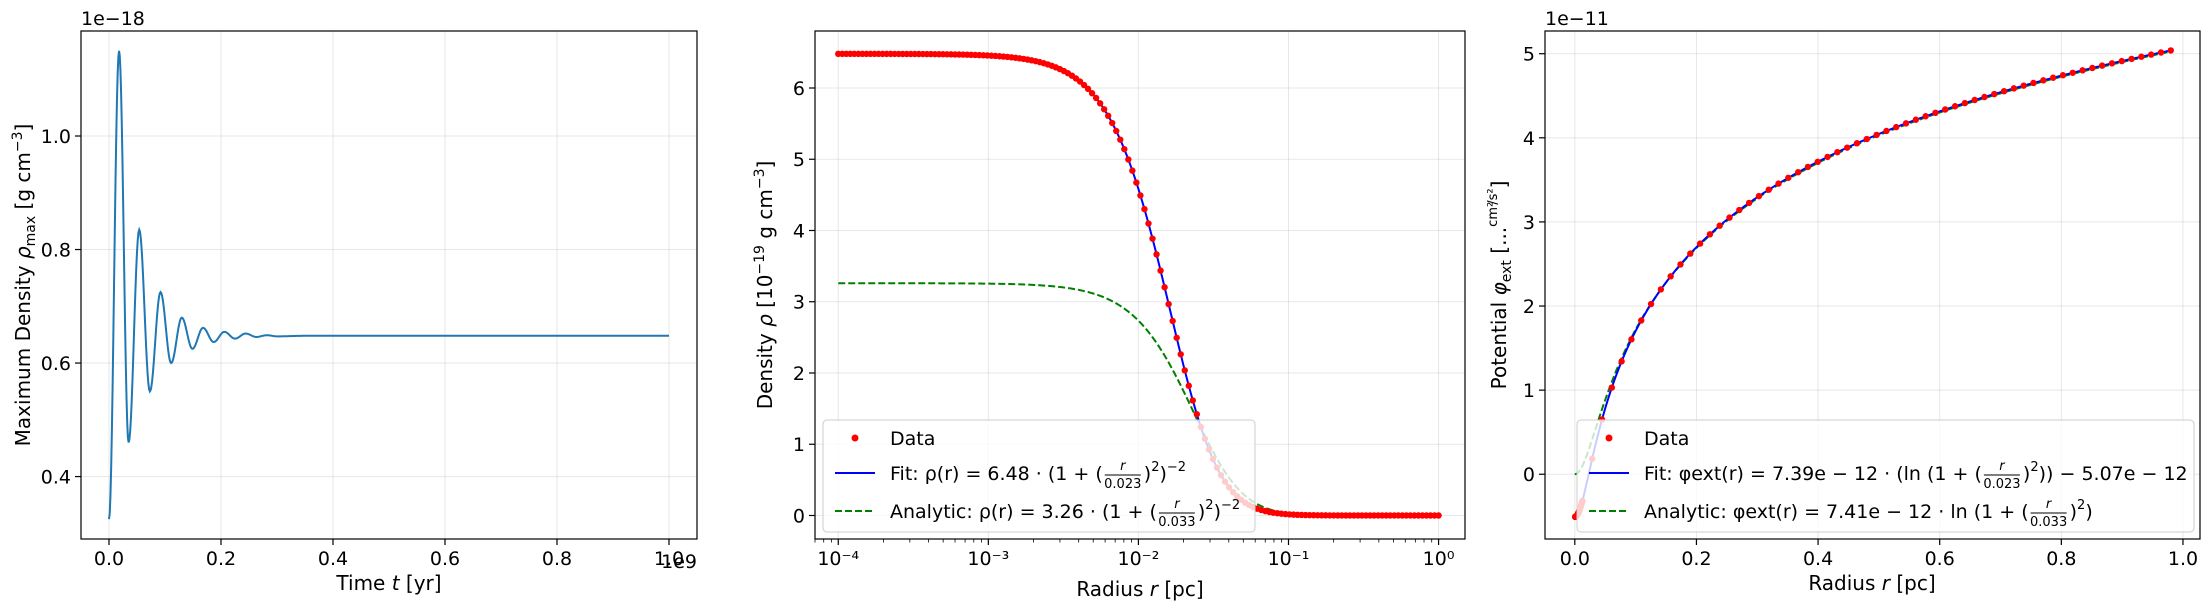 This screenshot has height=611, width=2211. Describe the element at coordinates (1529, 55) in the screenshot. I see `y-tick-label: 5` at that location.